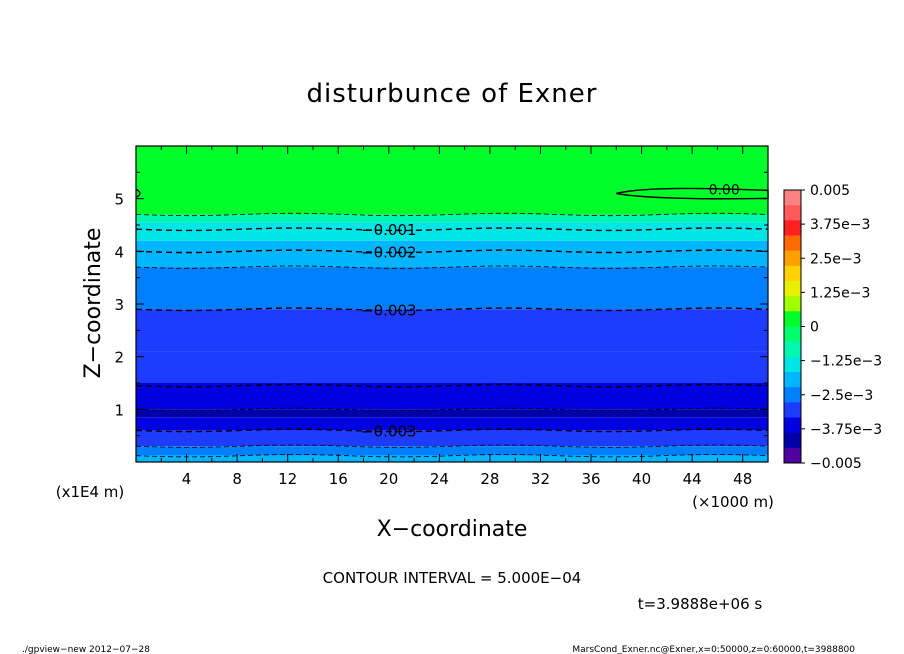 This screenshot has width=904, height=654. What do you see at coordinates (467, 479) in the screenshot?
I see `x-tick-labels: 4 8 12 16 20 24 28 32 36 40 44 48` at bounding box center [467, 479].